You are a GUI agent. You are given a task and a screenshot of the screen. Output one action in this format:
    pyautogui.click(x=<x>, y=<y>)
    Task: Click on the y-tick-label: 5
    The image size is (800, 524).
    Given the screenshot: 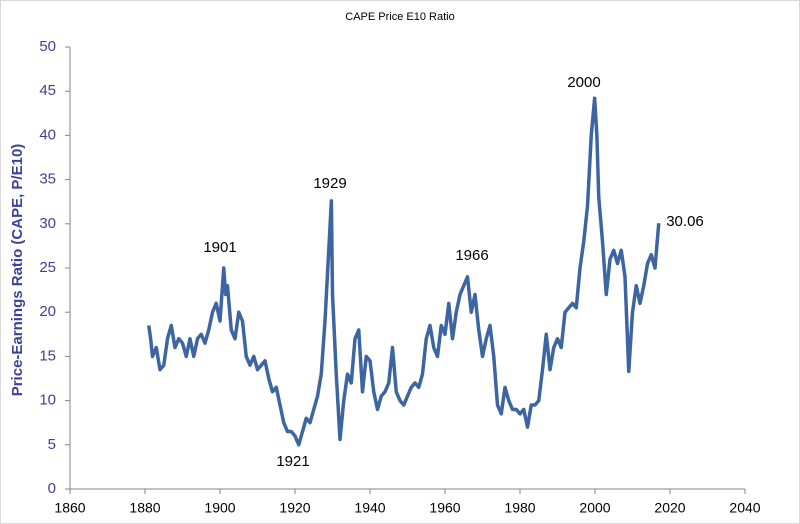 What is the action you would take?
    pyautogui.click(x=52, y=444)
    